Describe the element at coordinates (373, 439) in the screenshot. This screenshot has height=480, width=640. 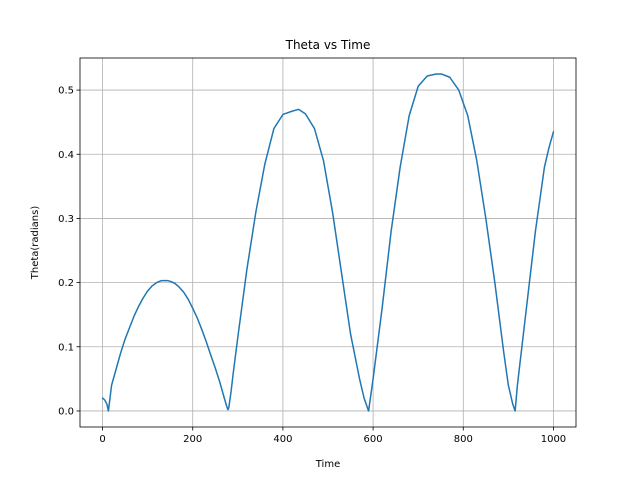
I see `x-tick-label: 600` at that location.